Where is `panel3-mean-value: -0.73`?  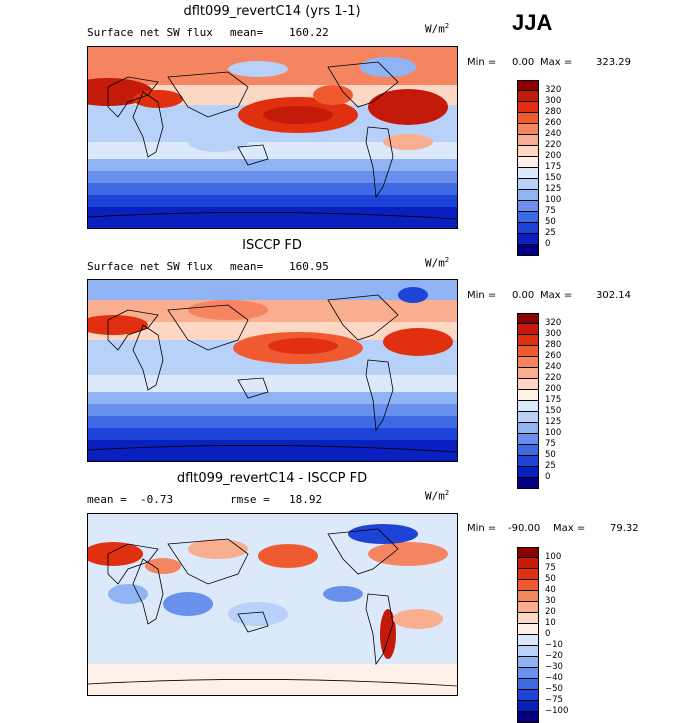
panel3-mean-value: -0.73 is located at coordinates (157, 499).